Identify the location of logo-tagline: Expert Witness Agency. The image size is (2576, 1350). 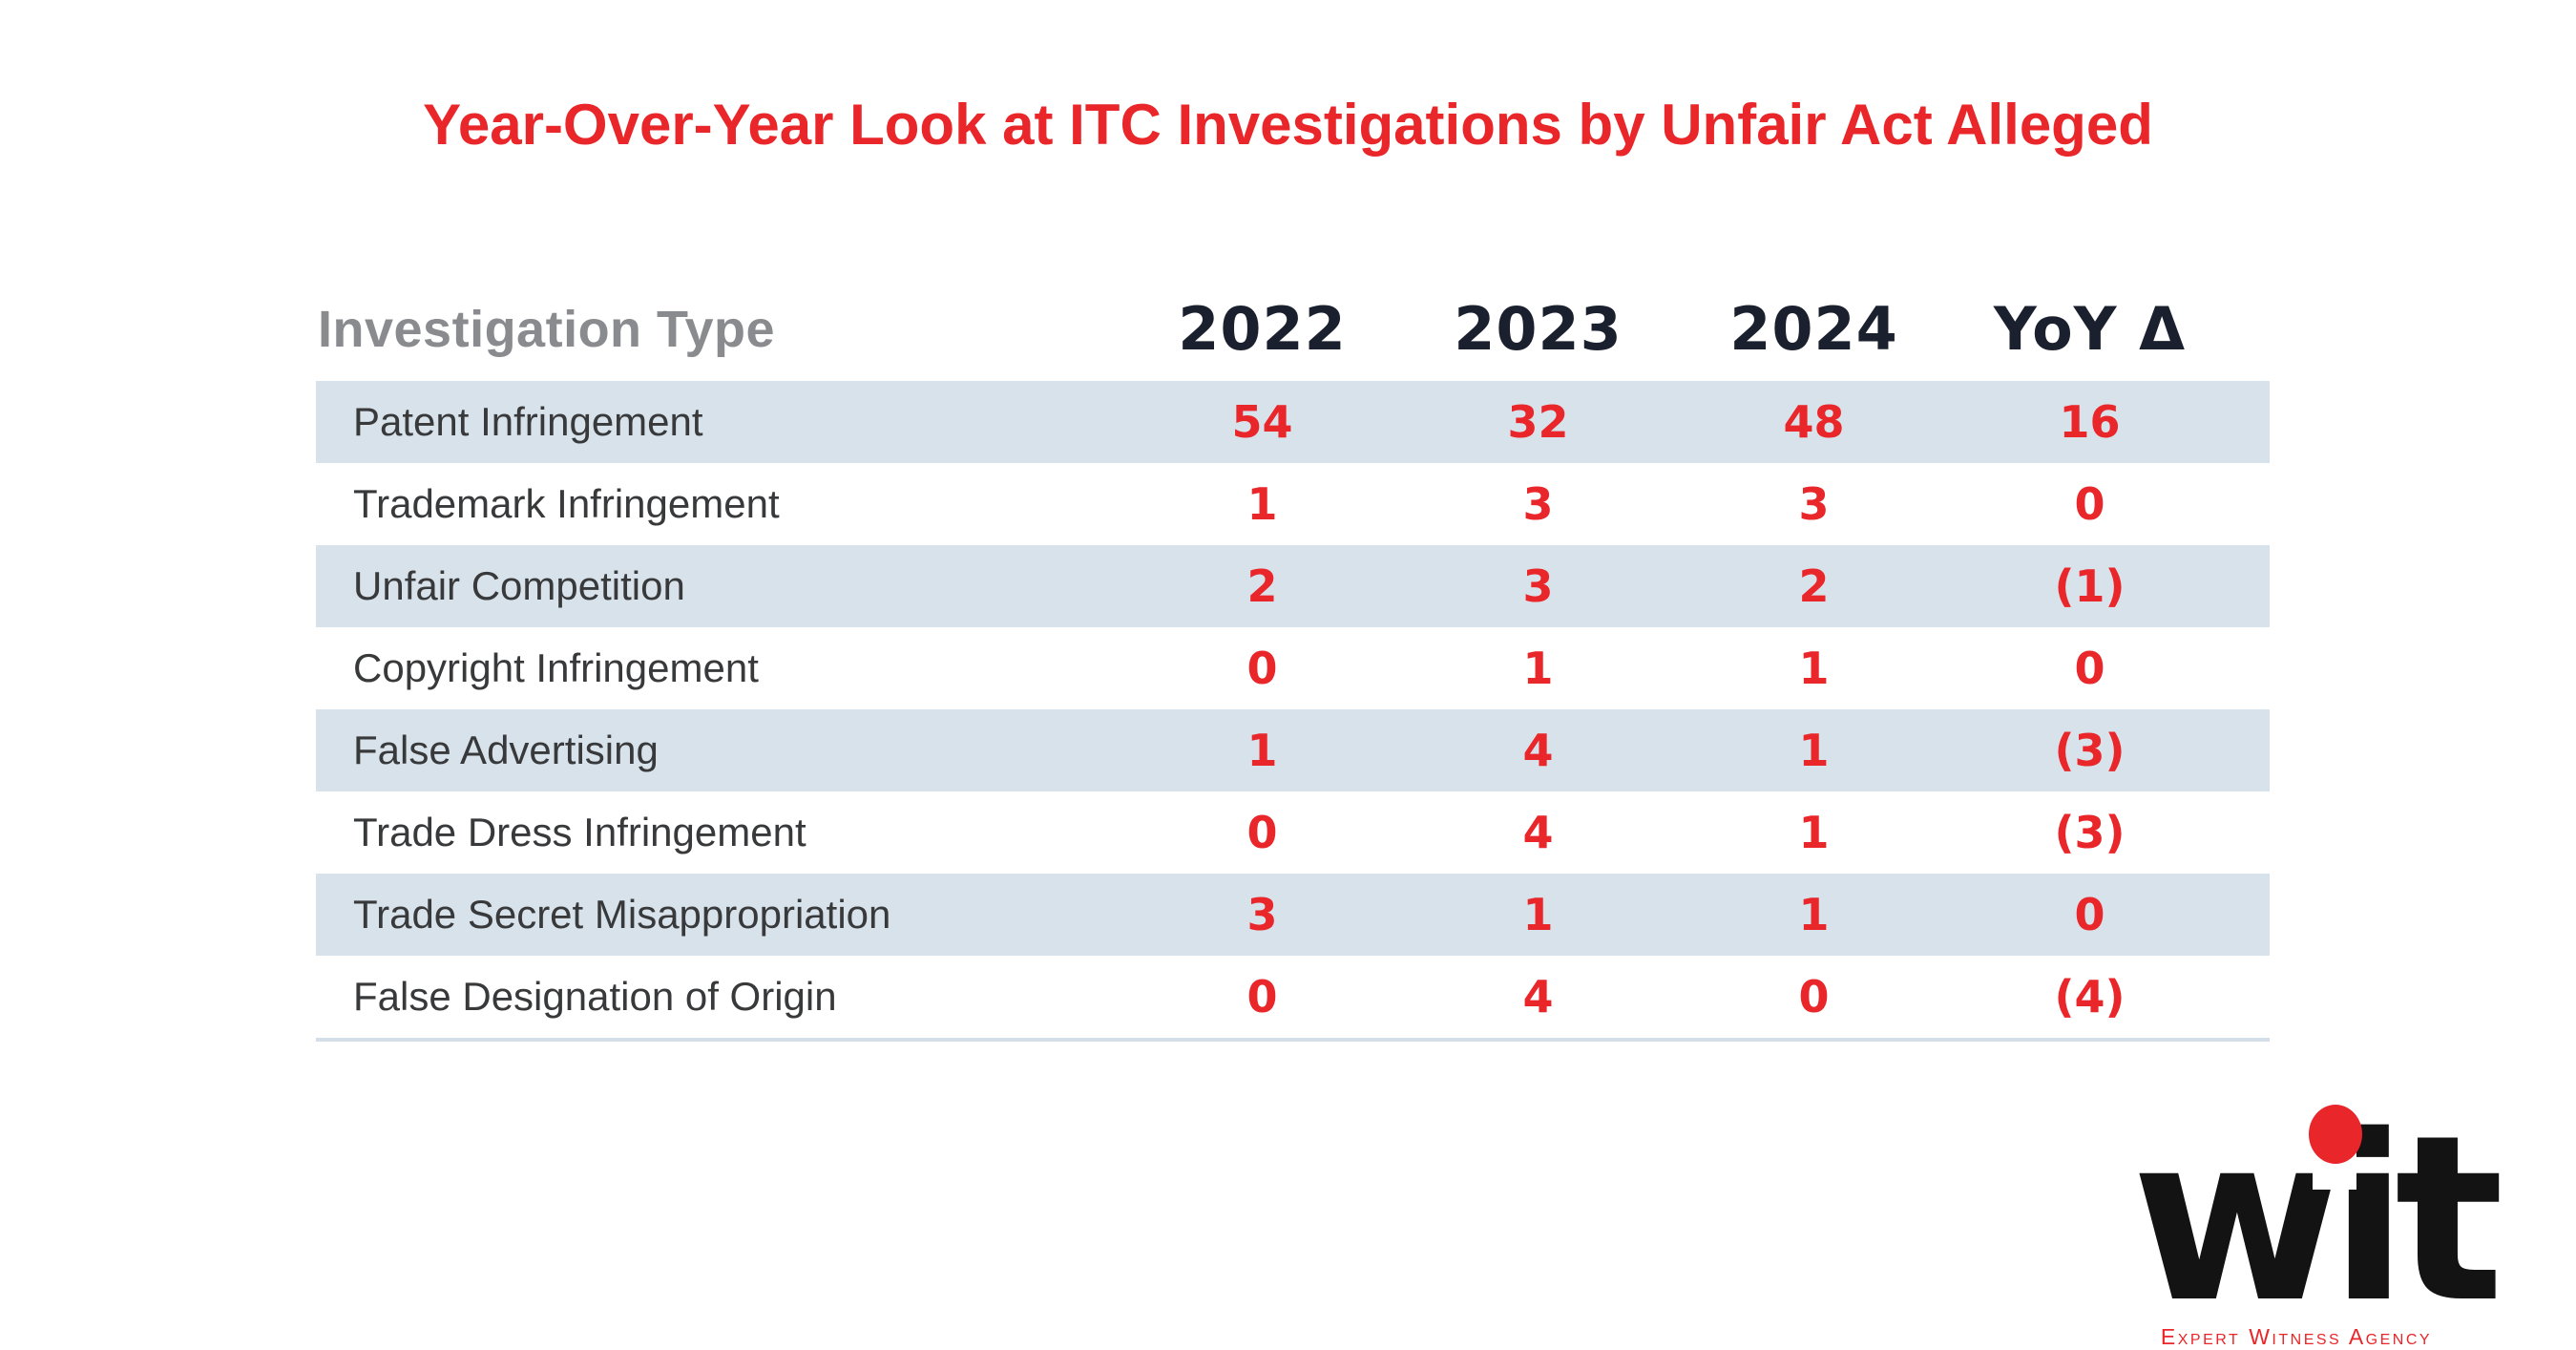
(2296, 1336).